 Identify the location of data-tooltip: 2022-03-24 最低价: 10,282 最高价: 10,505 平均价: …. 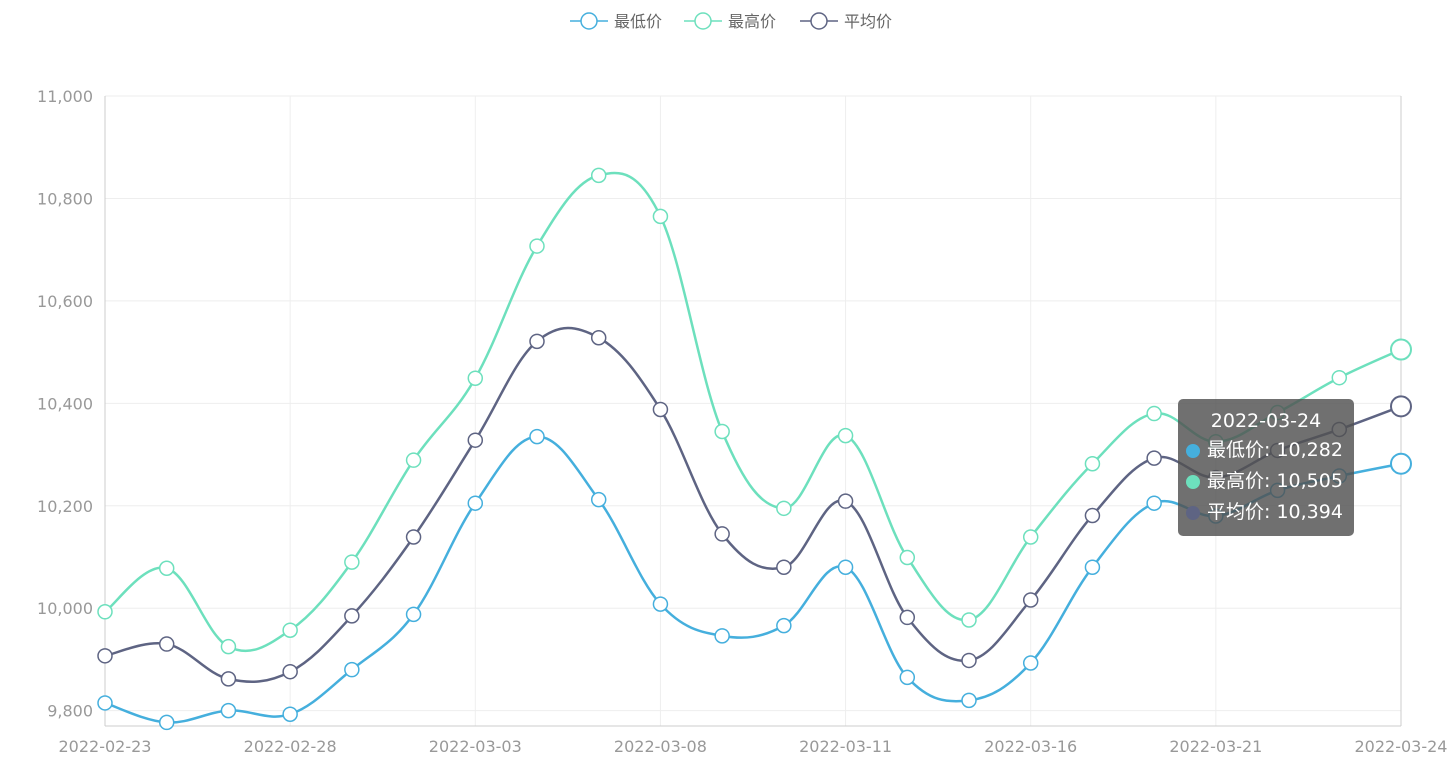
(1266, 467).